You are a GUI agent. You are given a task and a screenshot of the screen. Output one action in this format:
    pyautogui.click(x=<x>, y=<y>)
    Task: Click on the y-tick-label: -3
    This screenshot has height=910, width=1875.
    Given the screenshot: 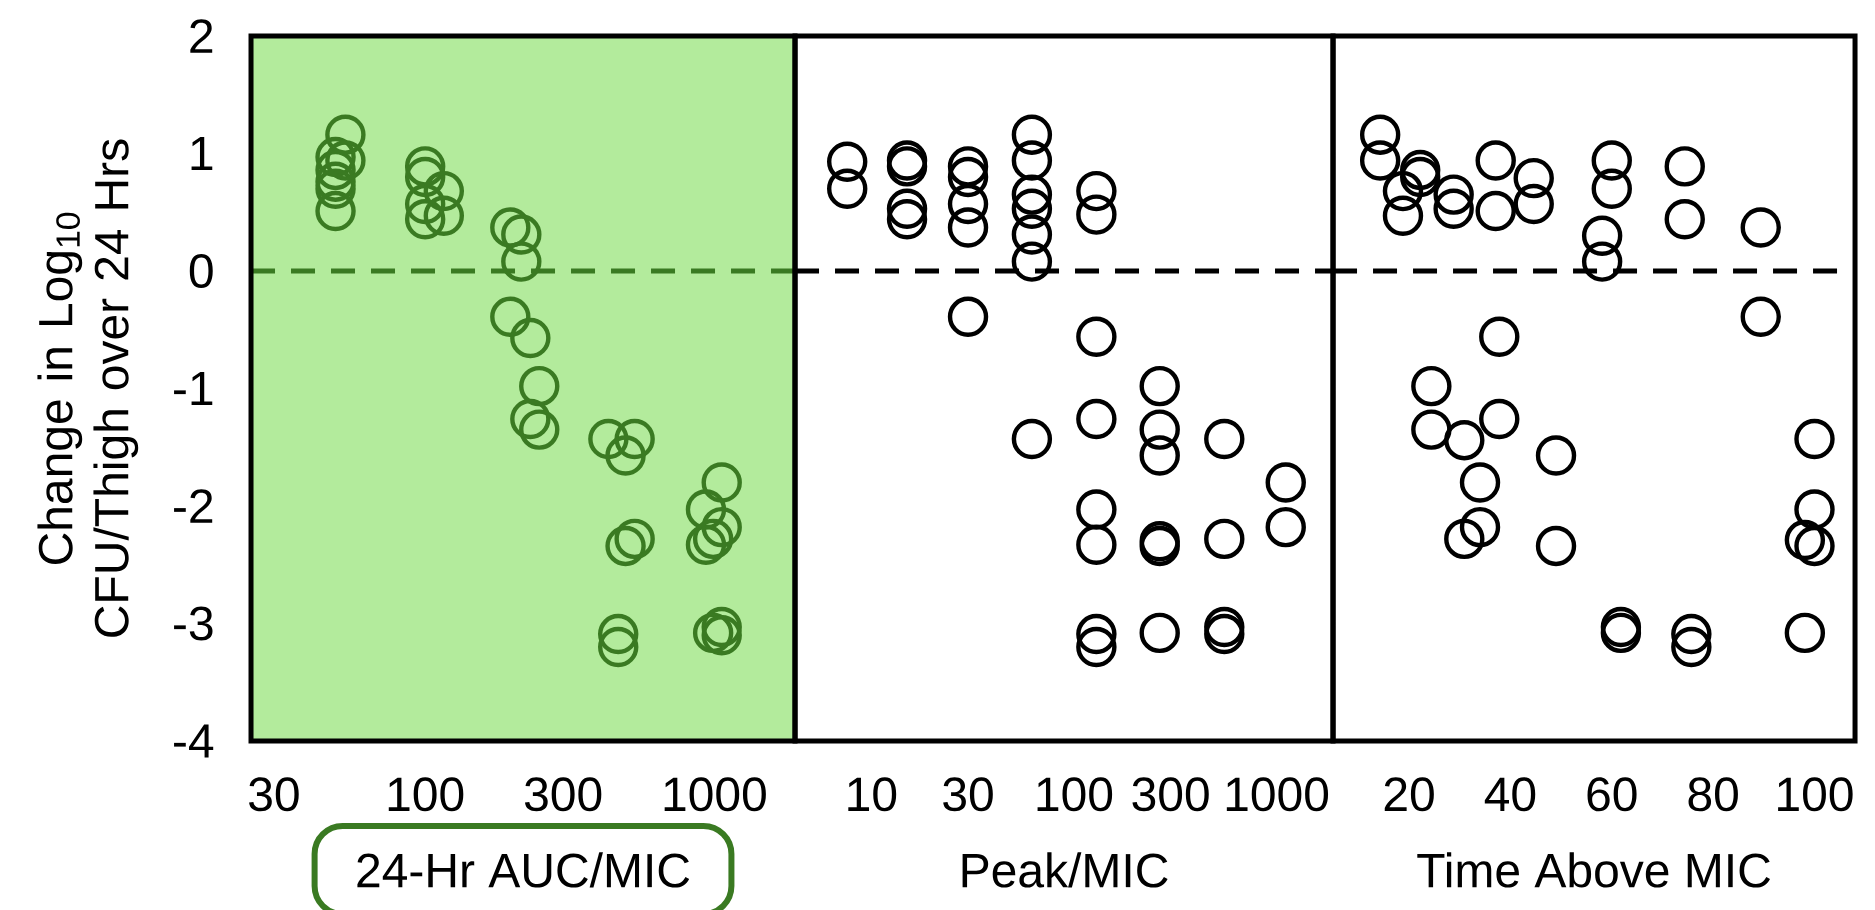 What is the action you would take?
    pyautogui.click(x=193, y=623)
    